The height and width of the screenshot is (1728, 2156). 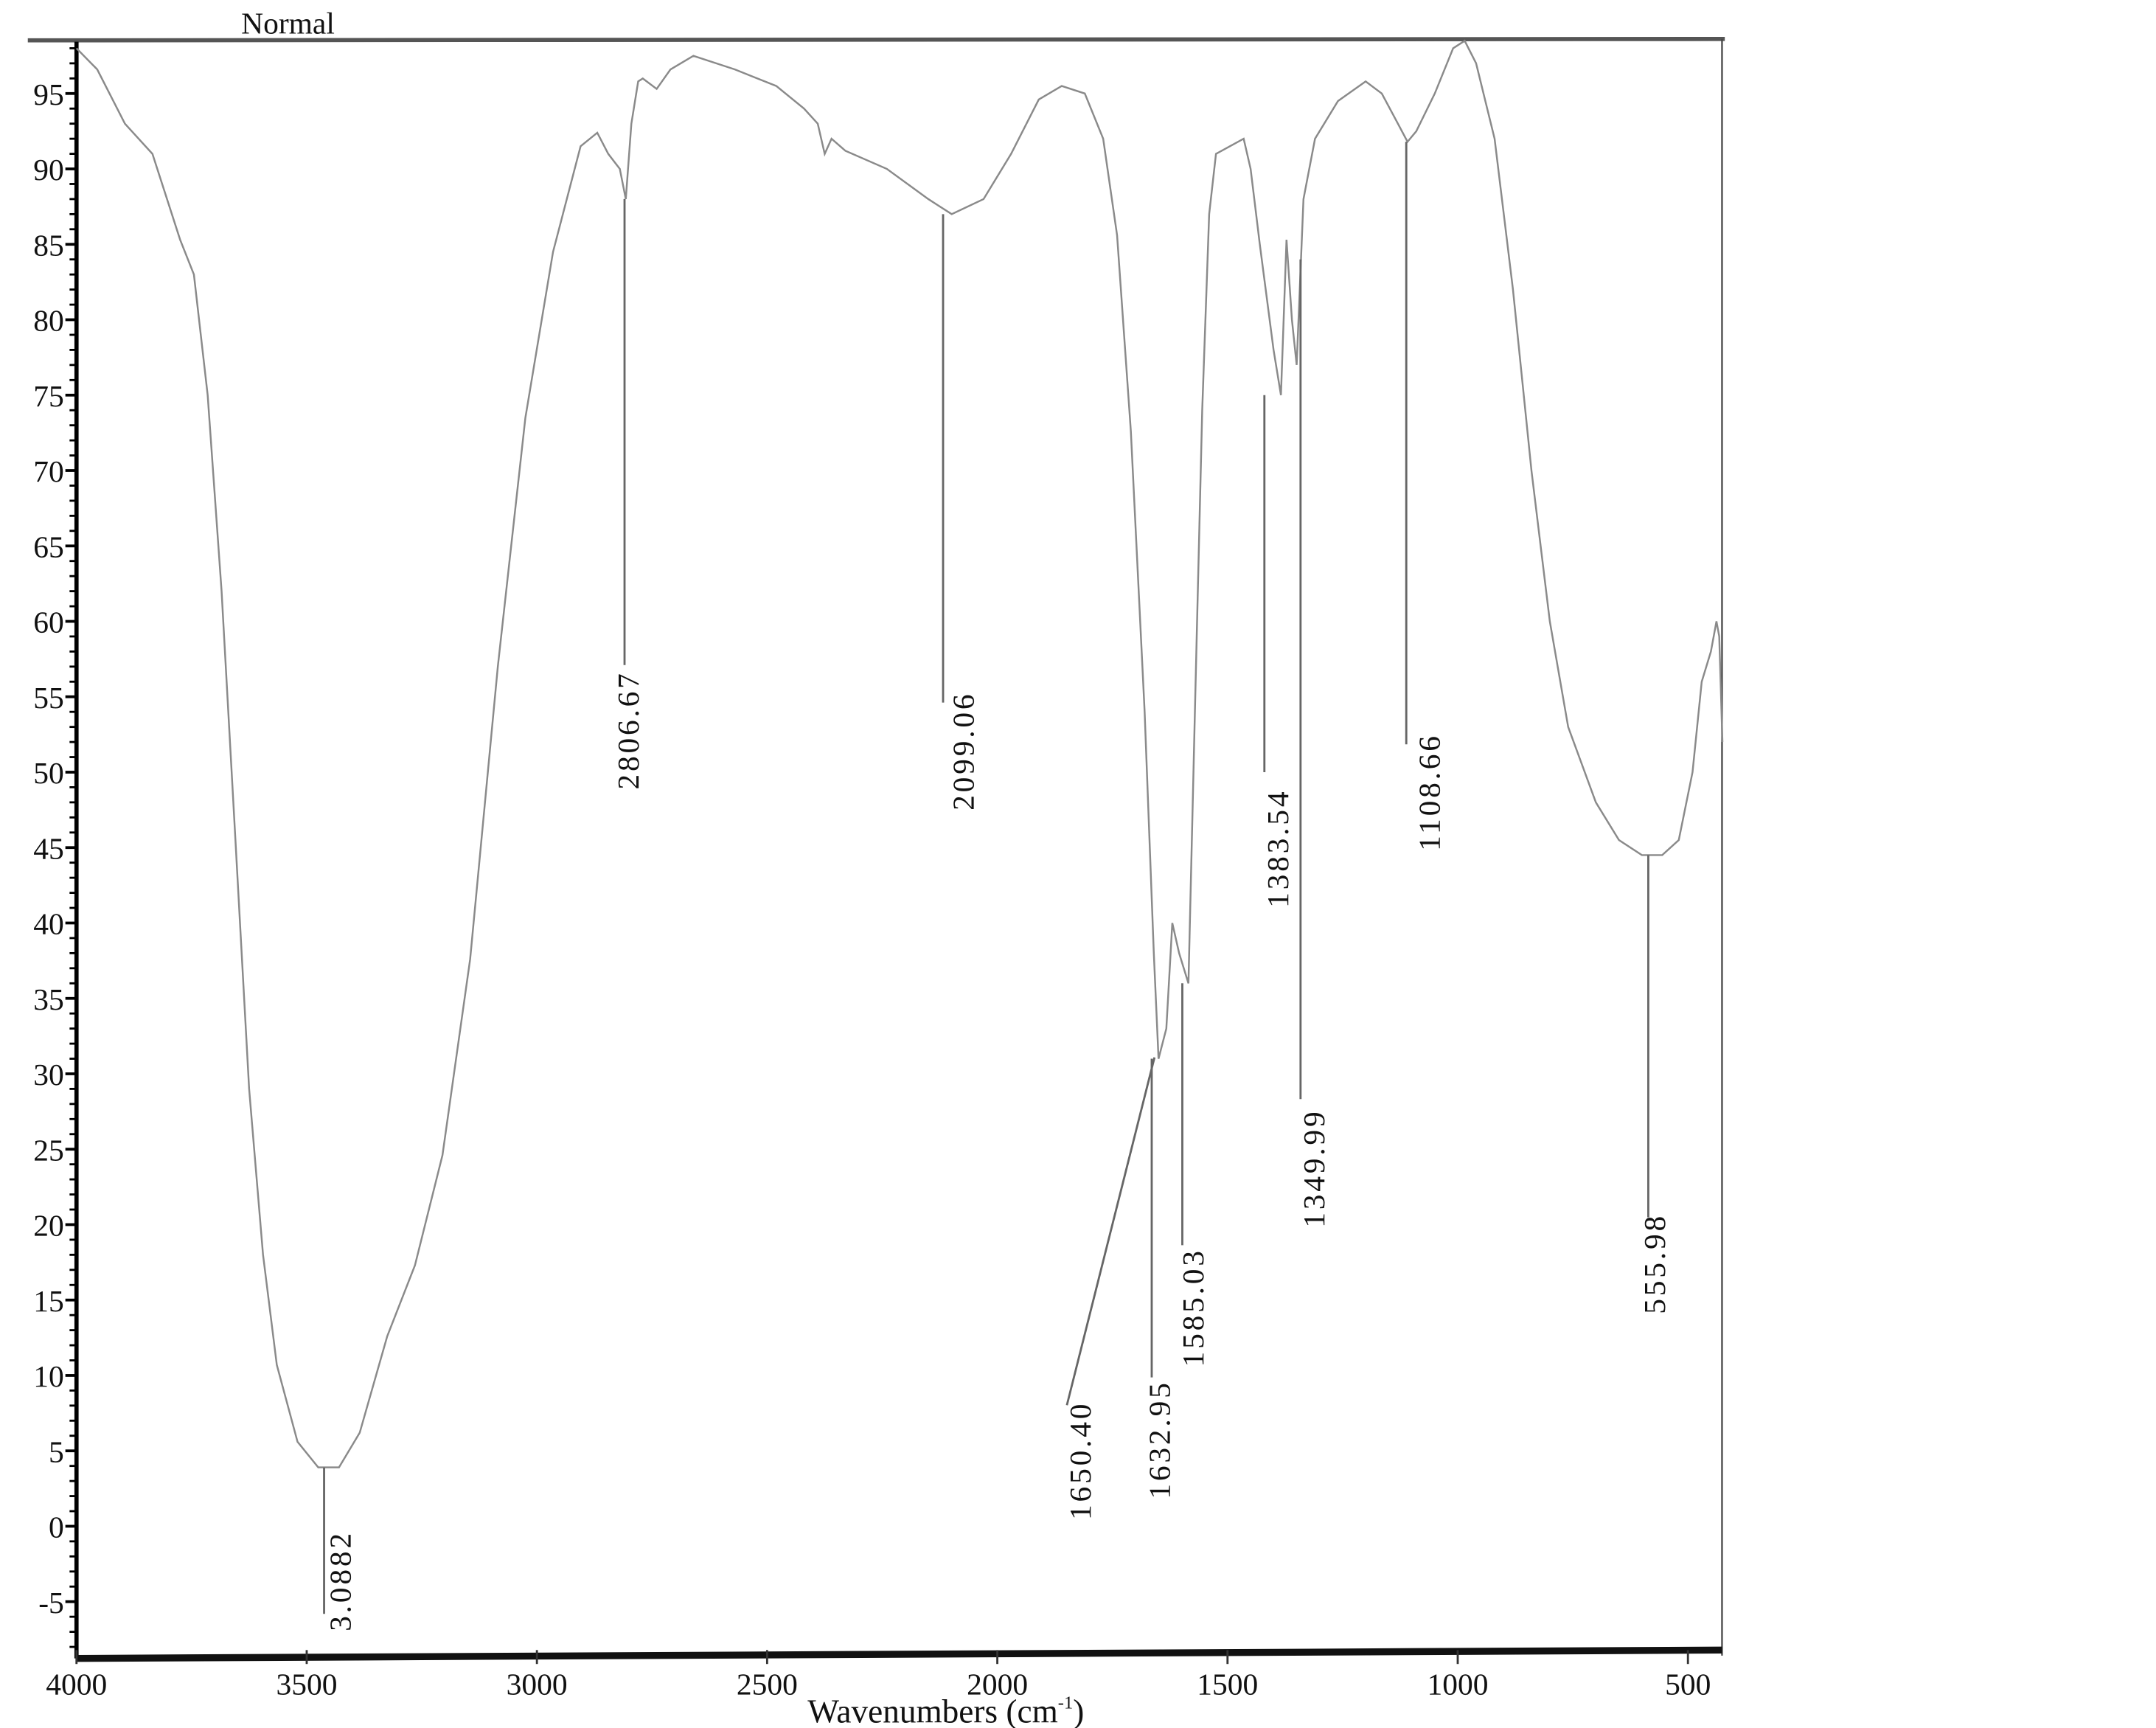 What do you see at coordinates (306, 1684) in the screenshot?
I see `x-tick-label: 3500` at bounding box center [306, 1684].